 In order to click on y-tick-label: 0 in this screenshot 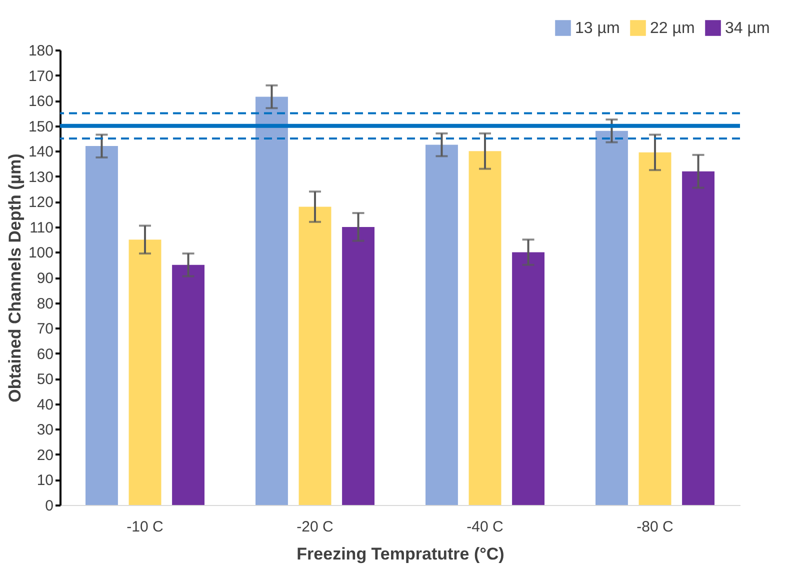, I will do `click(49, 506)`.